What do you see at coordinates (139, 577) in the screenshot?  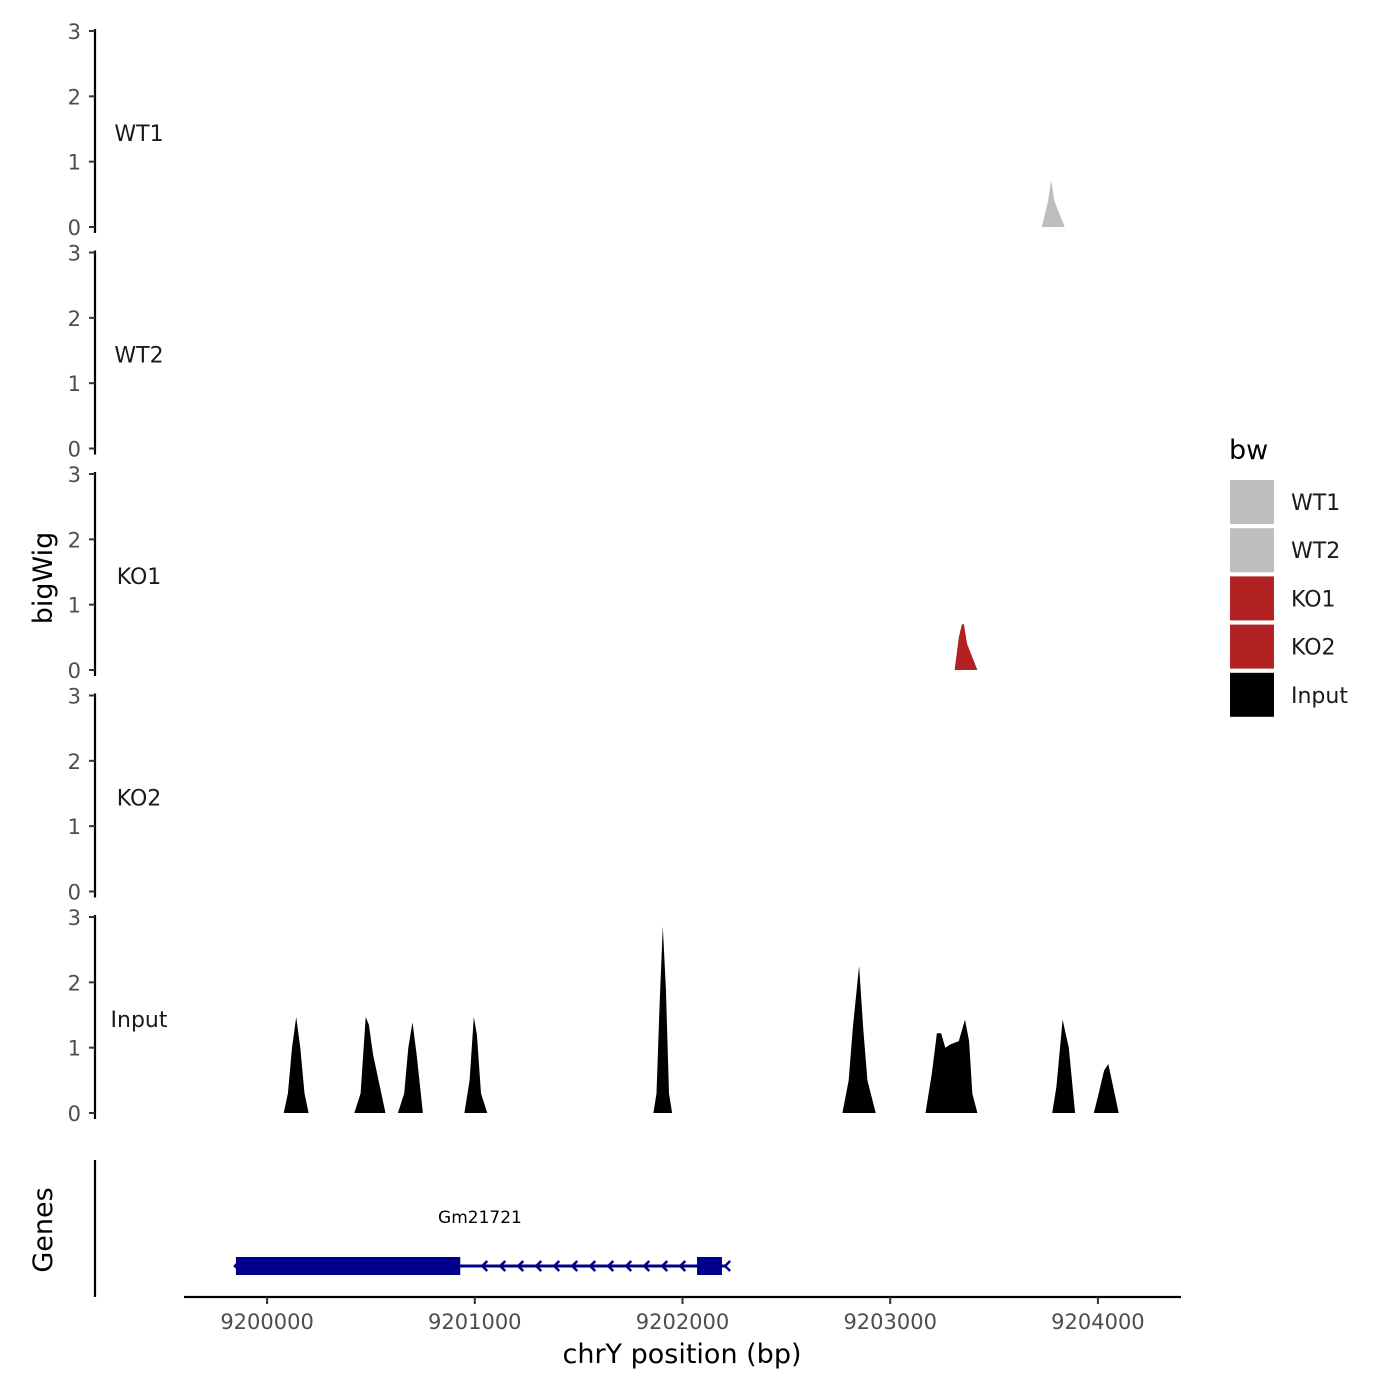 I see `track-label: KO1` at bounding box center [139, 577].